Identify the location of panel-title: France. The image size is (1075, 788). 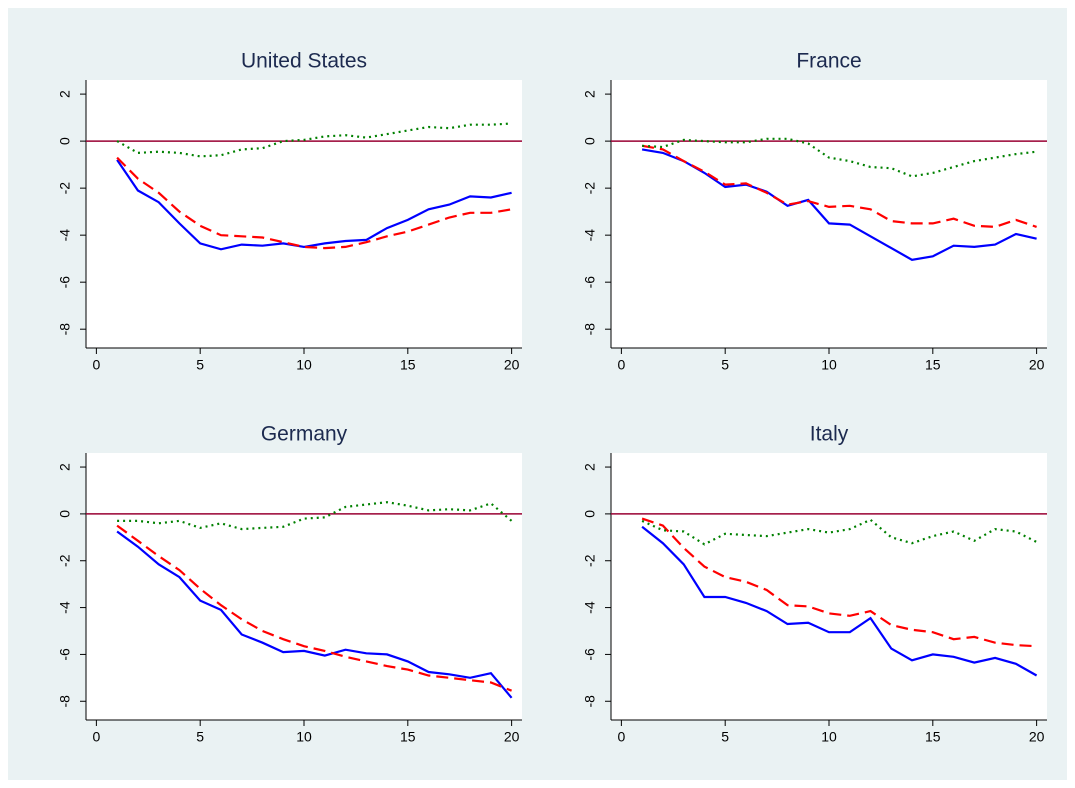
(828, 61).